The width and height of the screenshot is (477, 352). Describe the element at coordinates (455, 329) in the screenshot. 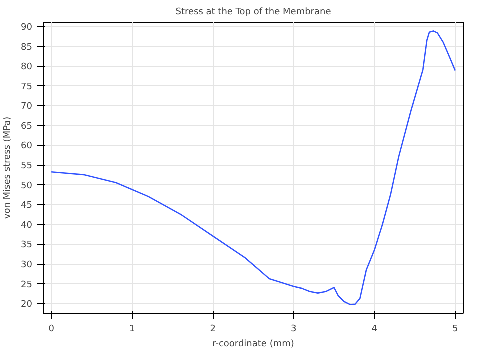

I see `x-tick-label: 5` at that location.